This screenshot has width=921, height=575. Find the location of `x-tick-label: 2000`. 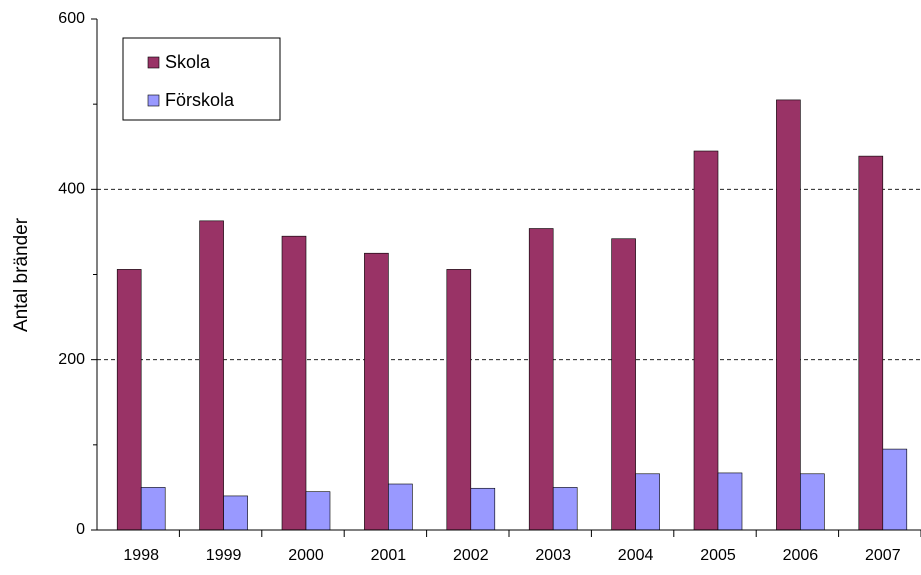

x-tick-label: 2000 is located at coordinates (306, 555).